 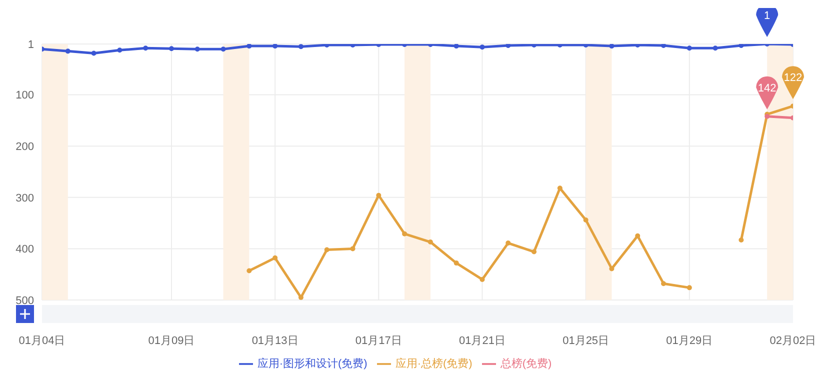 What do you see at coordinates (25, 146) in the screenshot?
I see `y-tick-label: 200` at bounding box center [25, 146].